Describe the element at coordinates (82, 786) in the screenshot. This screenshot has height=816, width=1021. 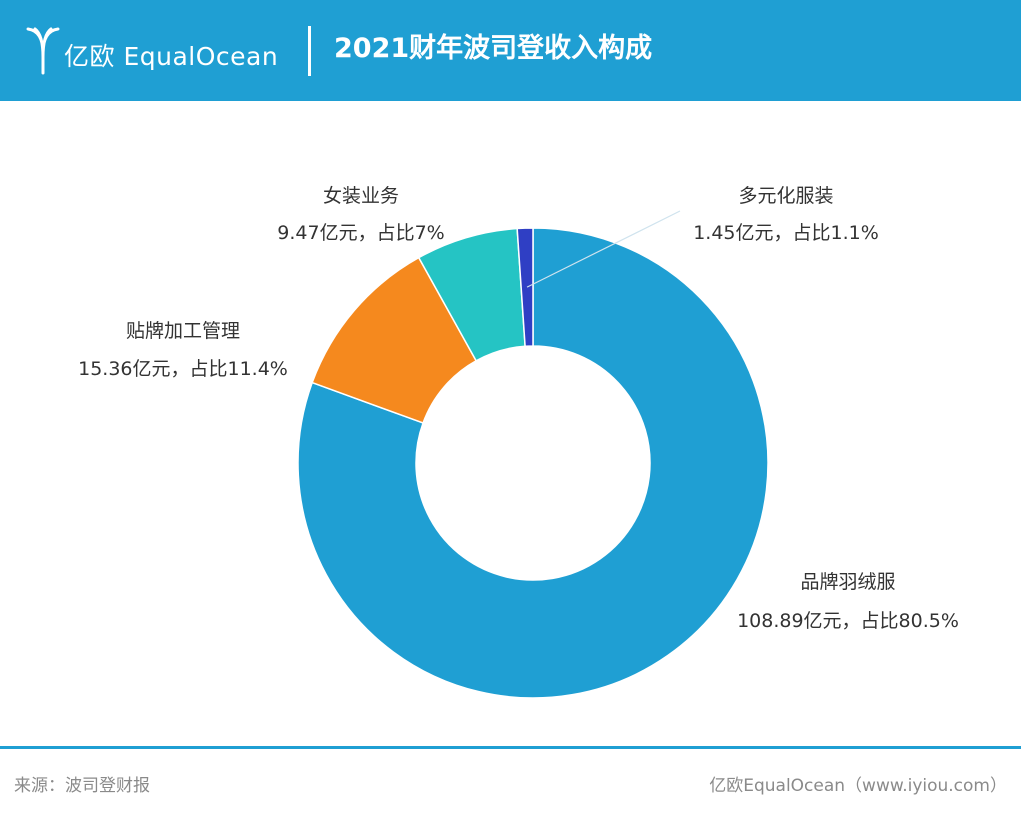
I see `source-note: 来源：波司登财报` at that location.